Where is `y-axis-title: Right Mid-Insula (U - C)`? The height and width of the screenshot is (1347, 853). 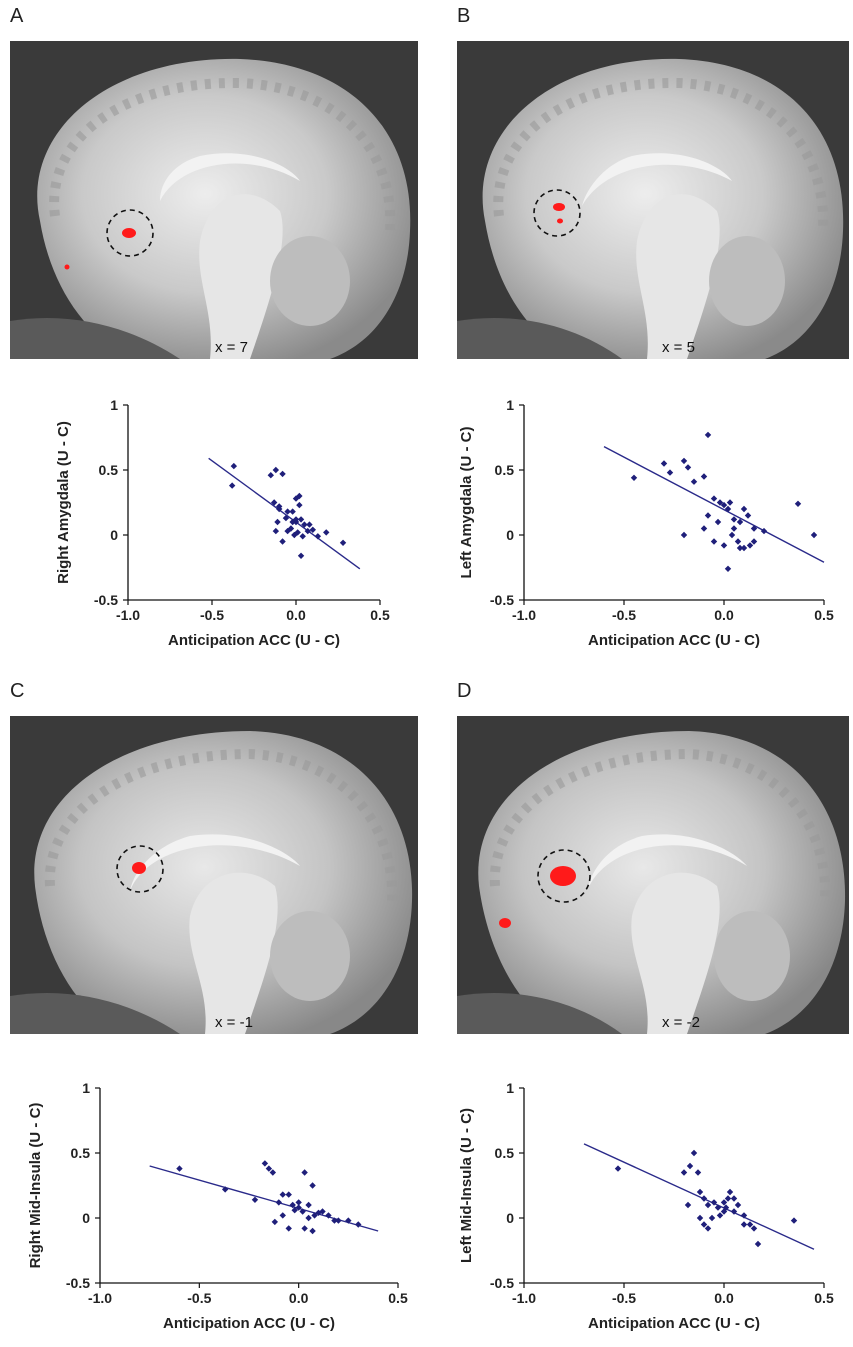 y-axis-title: Right Mid-Insula (U - C) is located at coordinates (35, 1186).